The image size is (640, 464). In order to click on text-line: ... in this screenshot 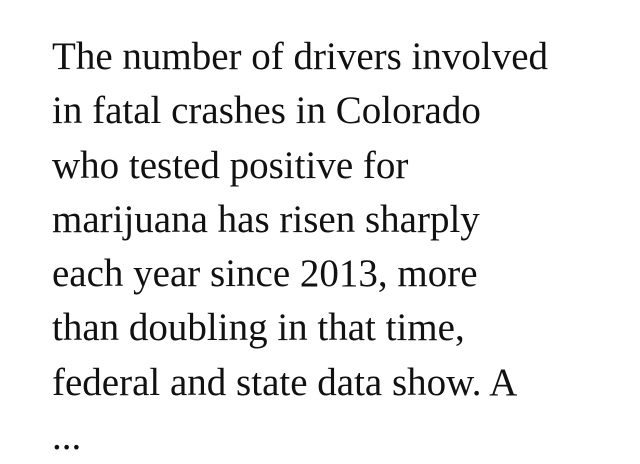, I will do `click(67, 437)`.